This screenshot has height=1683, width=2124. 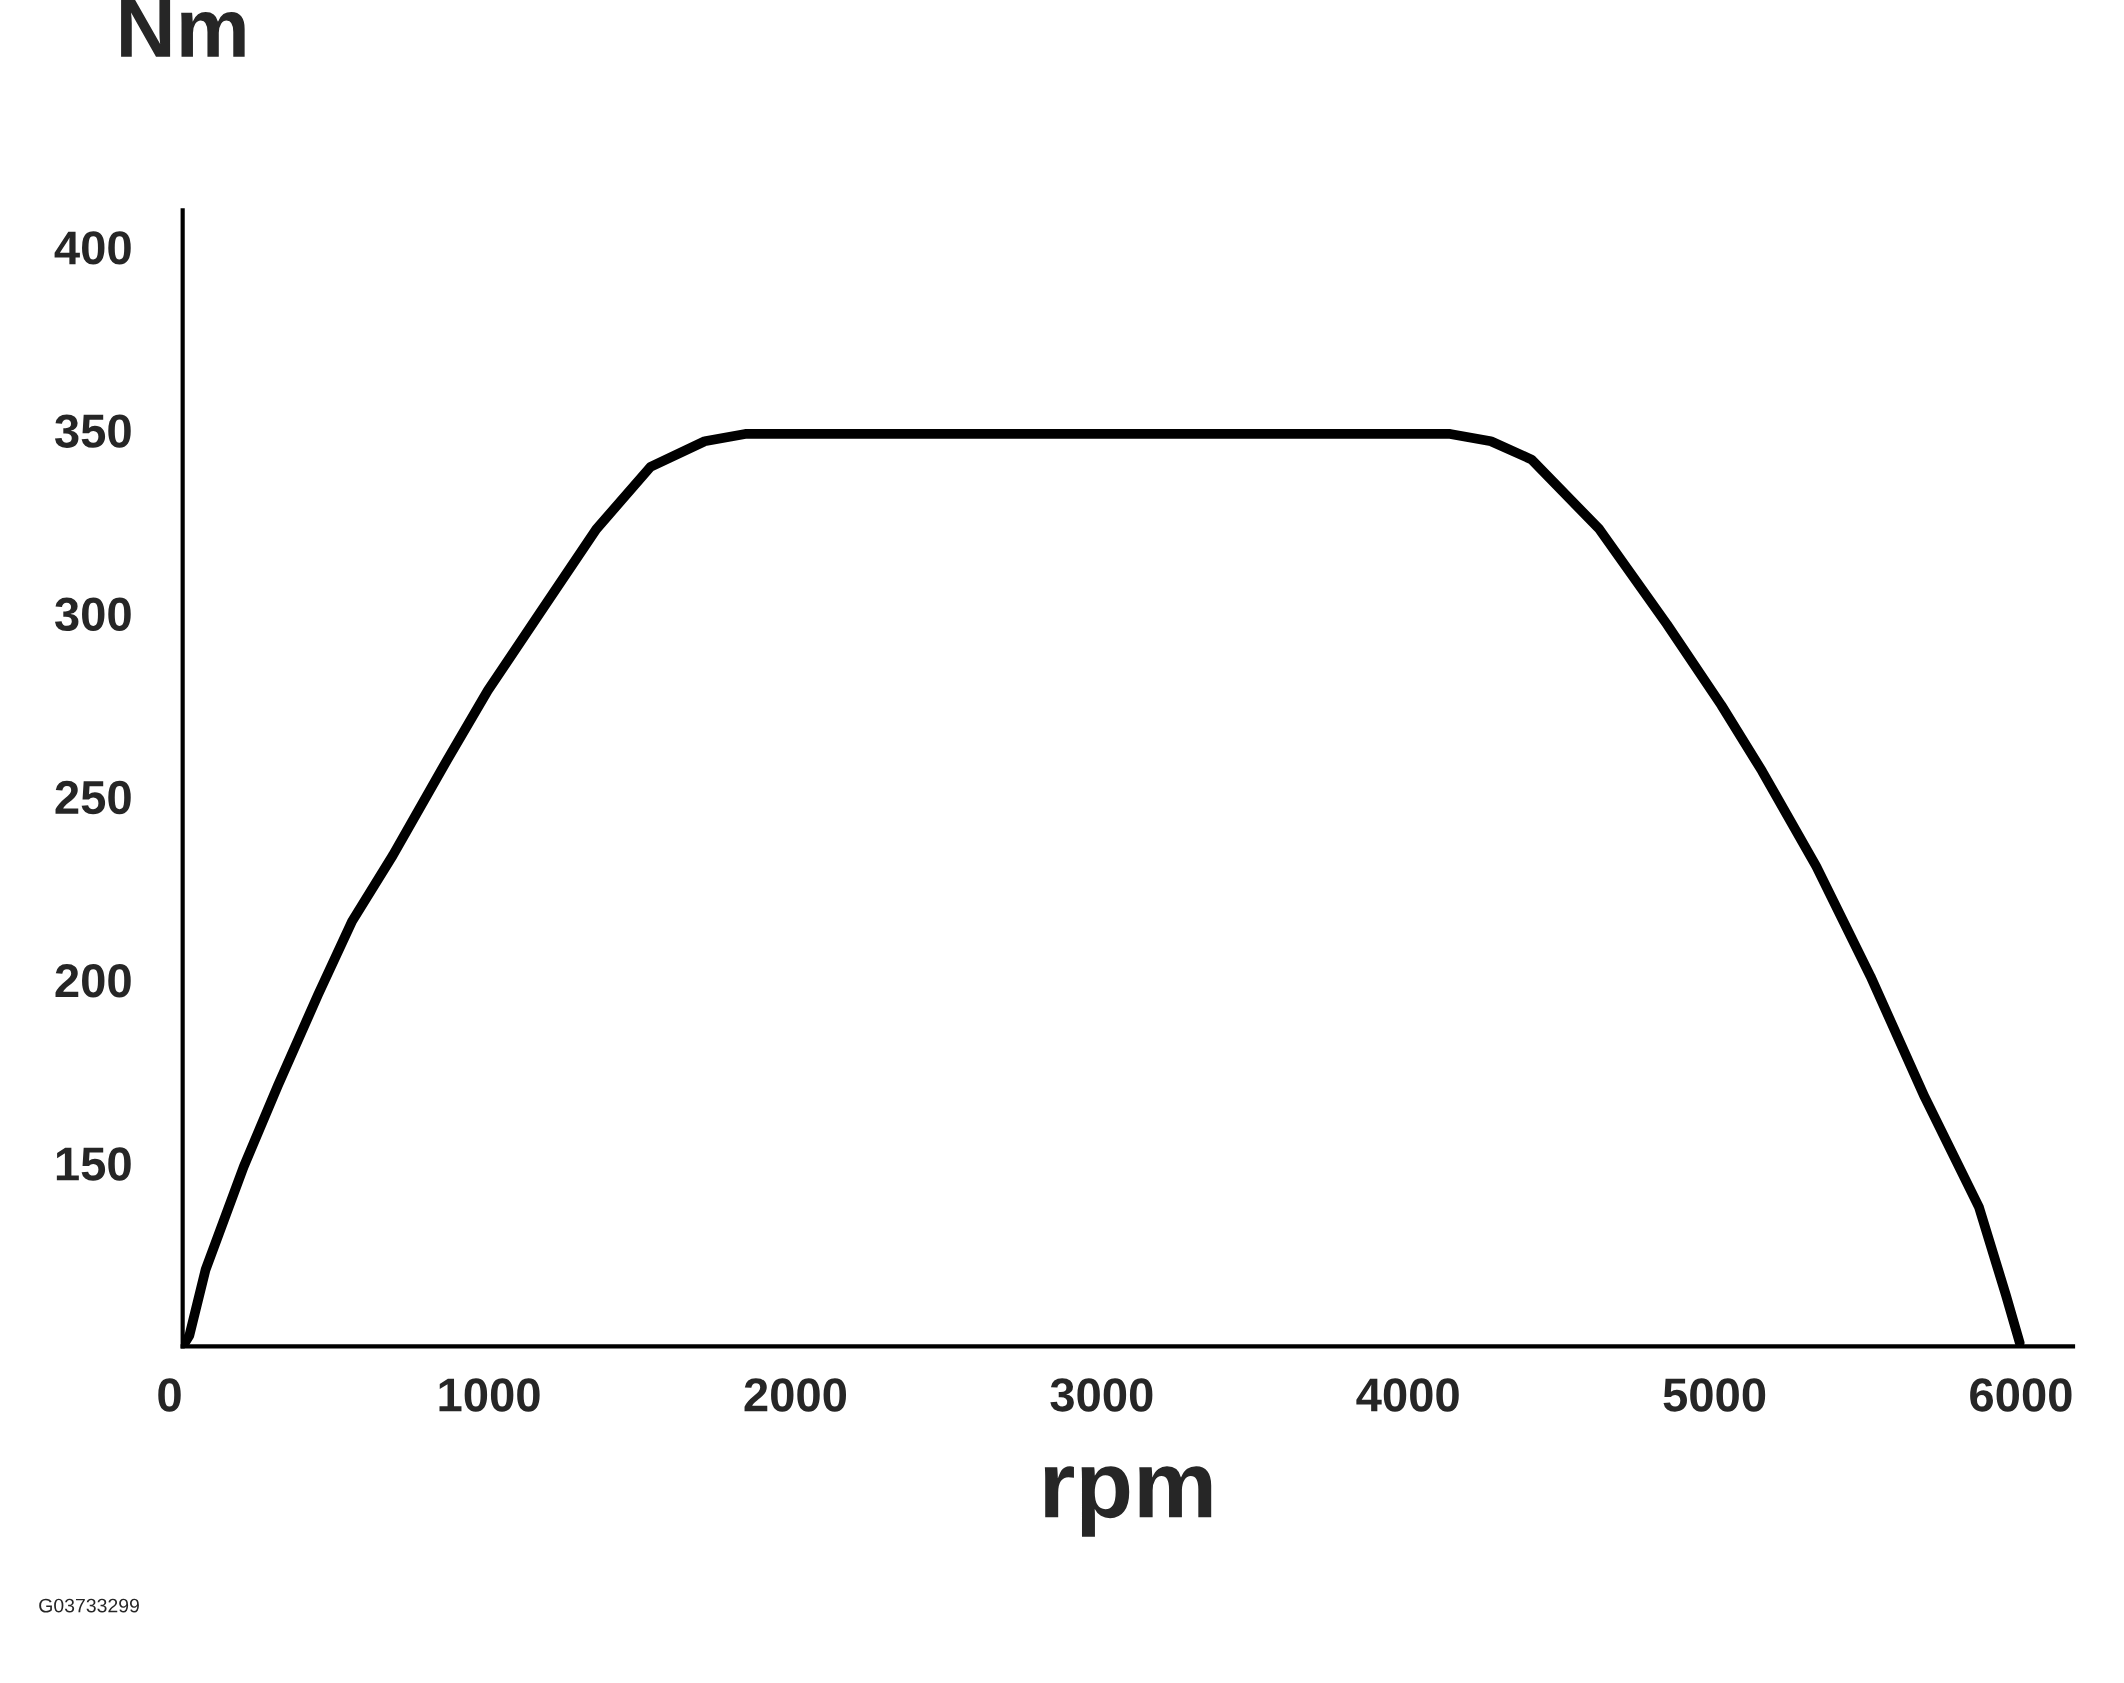 What do you see at coordinates (2021, 1395) in the screenshot?
I see `x-tick-label: 6000` at bounding box center [2021, 1395].